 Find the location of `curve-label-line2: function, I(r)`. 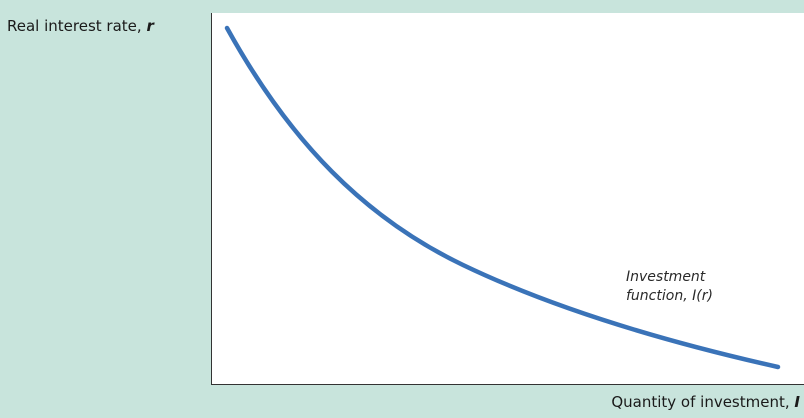

curve-label-line2: function, I(r) is located at coordinates (669, 296).